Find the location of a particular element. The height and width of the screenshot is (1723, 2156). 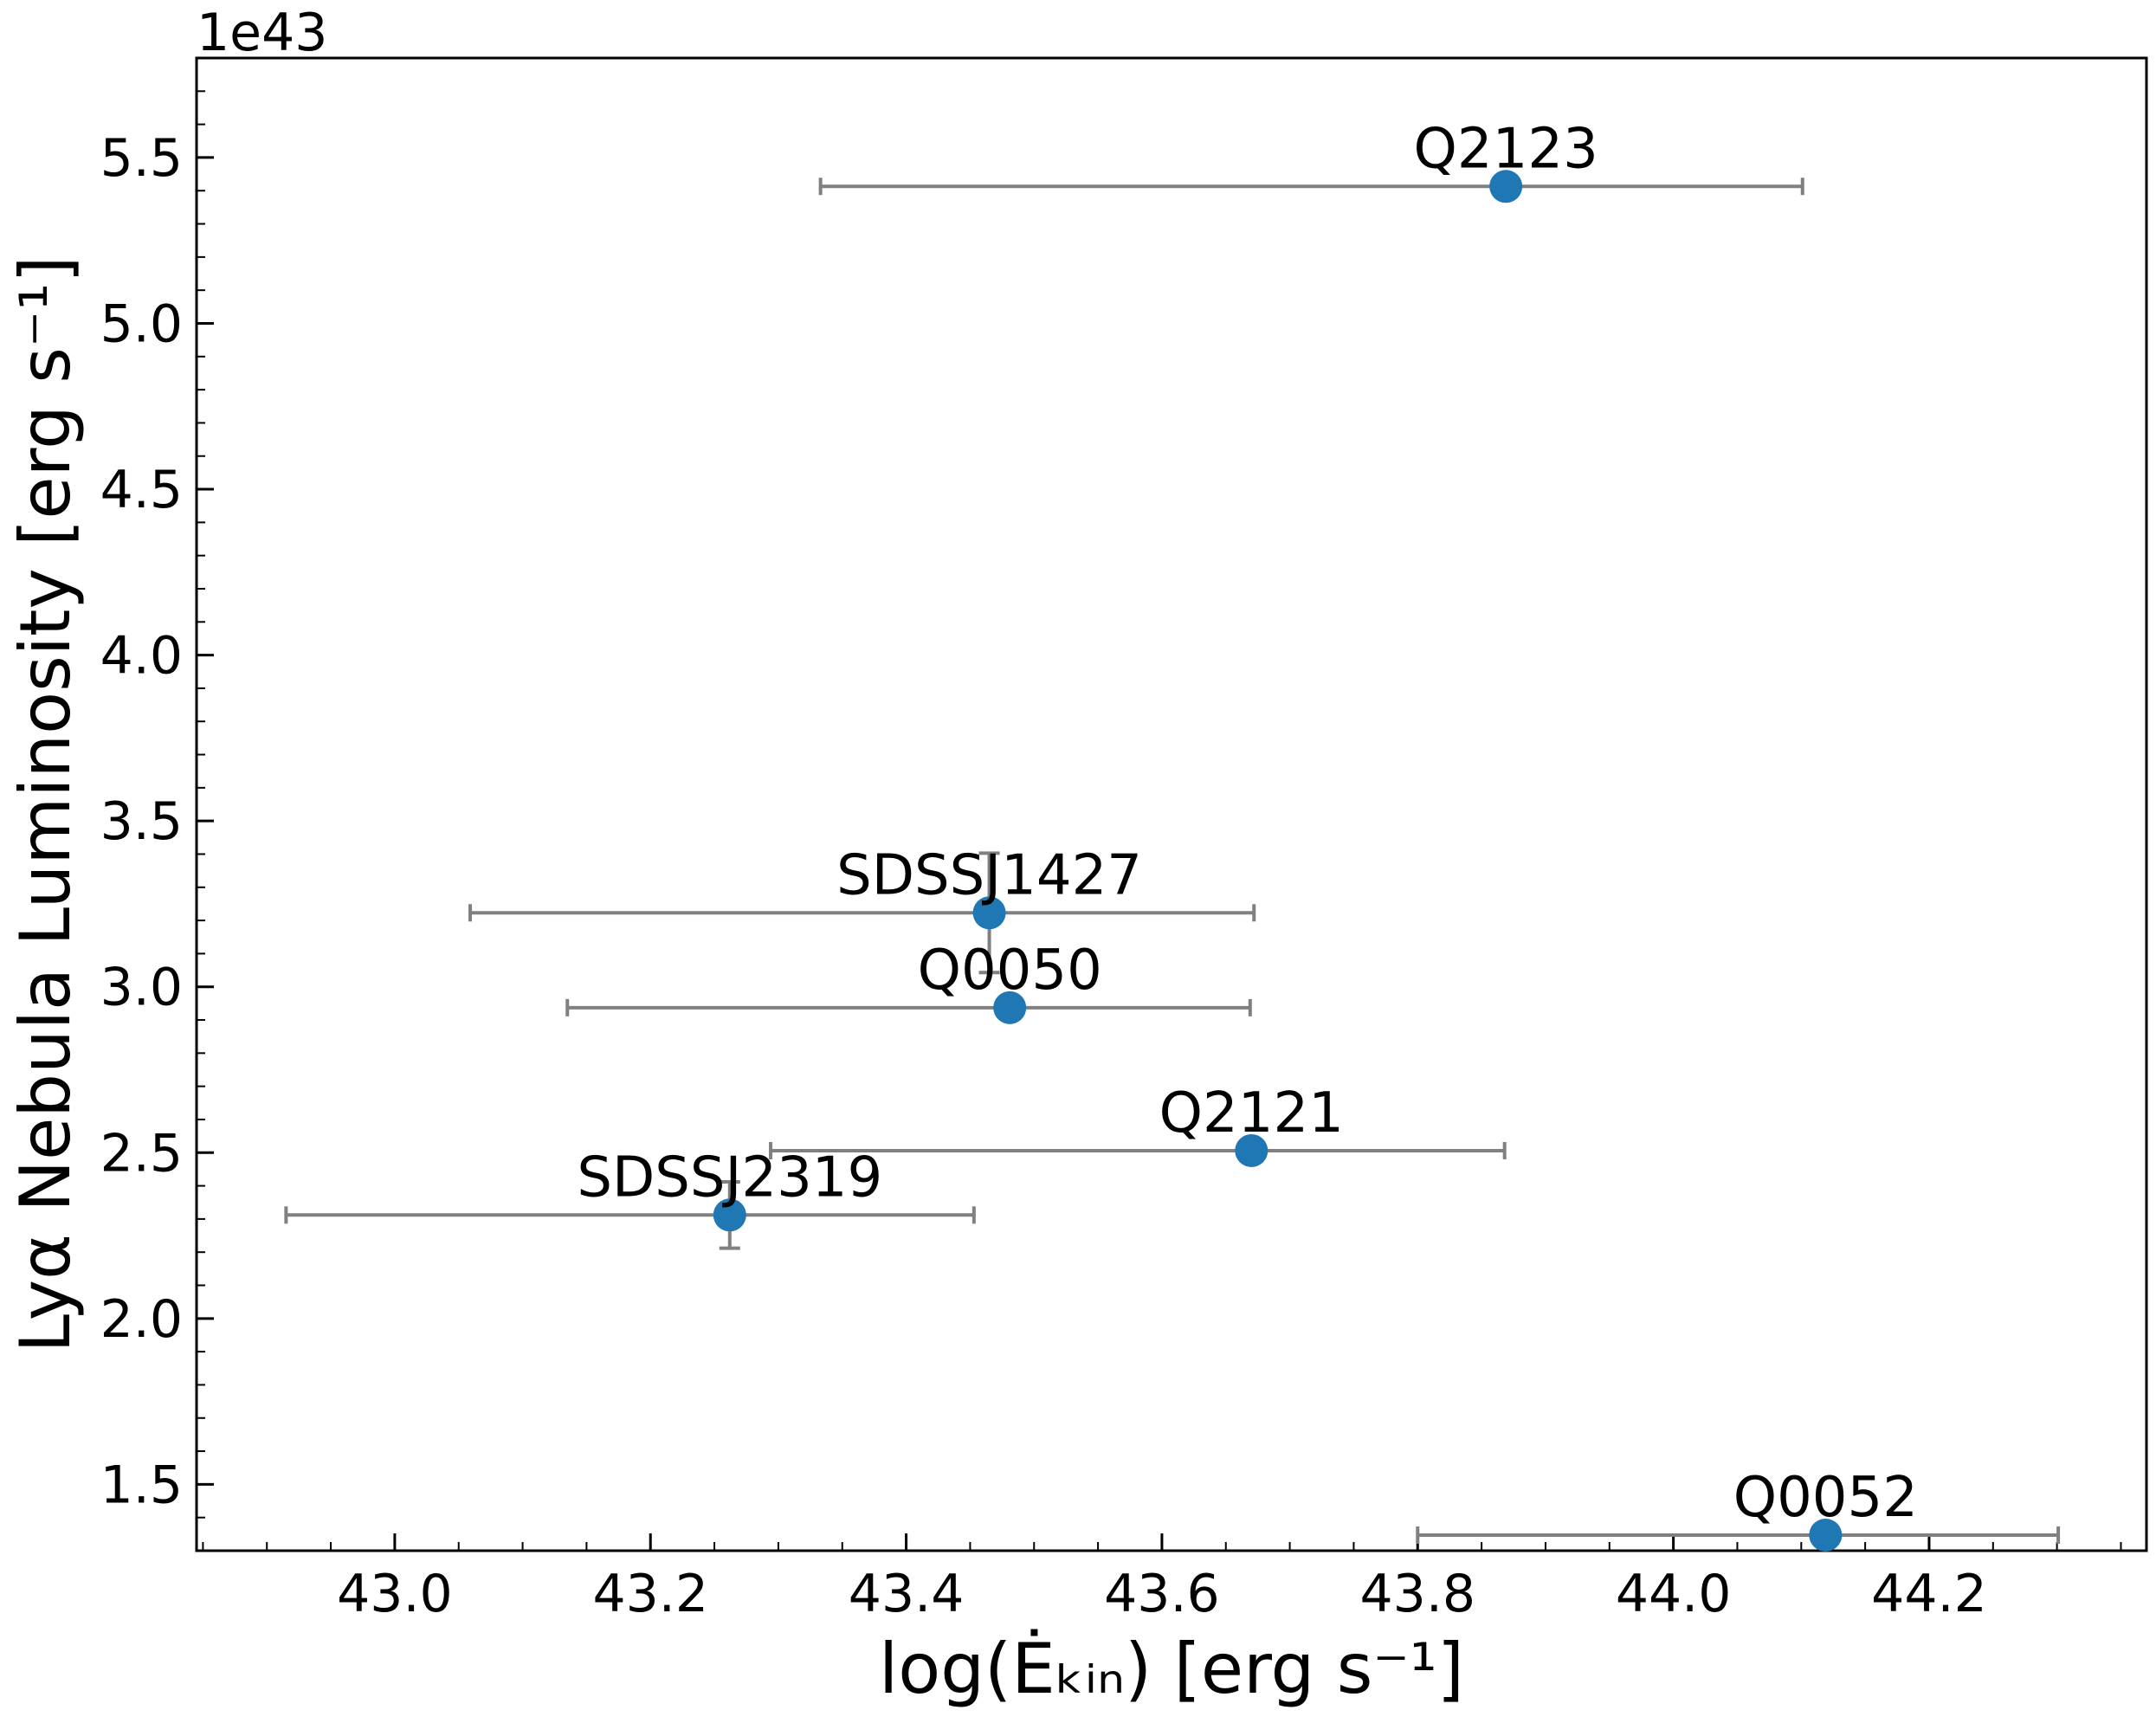

y-tick-label: 5.0 is located at coordinates (141, 324).